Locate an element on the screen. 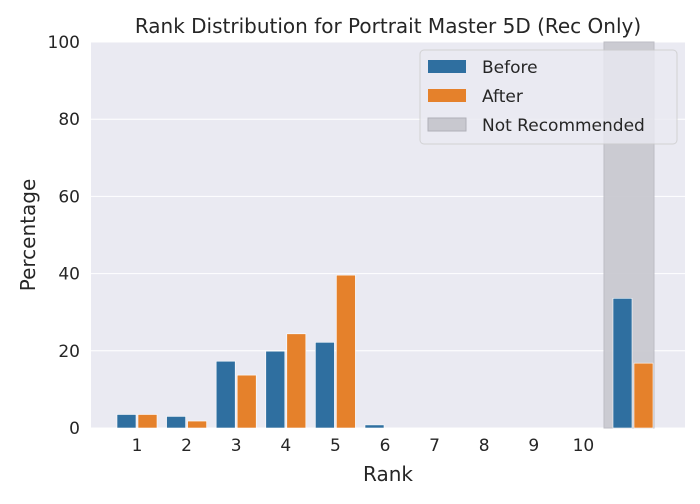 The height and width of the screenshot is (504, 700). legend: Before After Not Recommended is located at coordinates (548, 97).